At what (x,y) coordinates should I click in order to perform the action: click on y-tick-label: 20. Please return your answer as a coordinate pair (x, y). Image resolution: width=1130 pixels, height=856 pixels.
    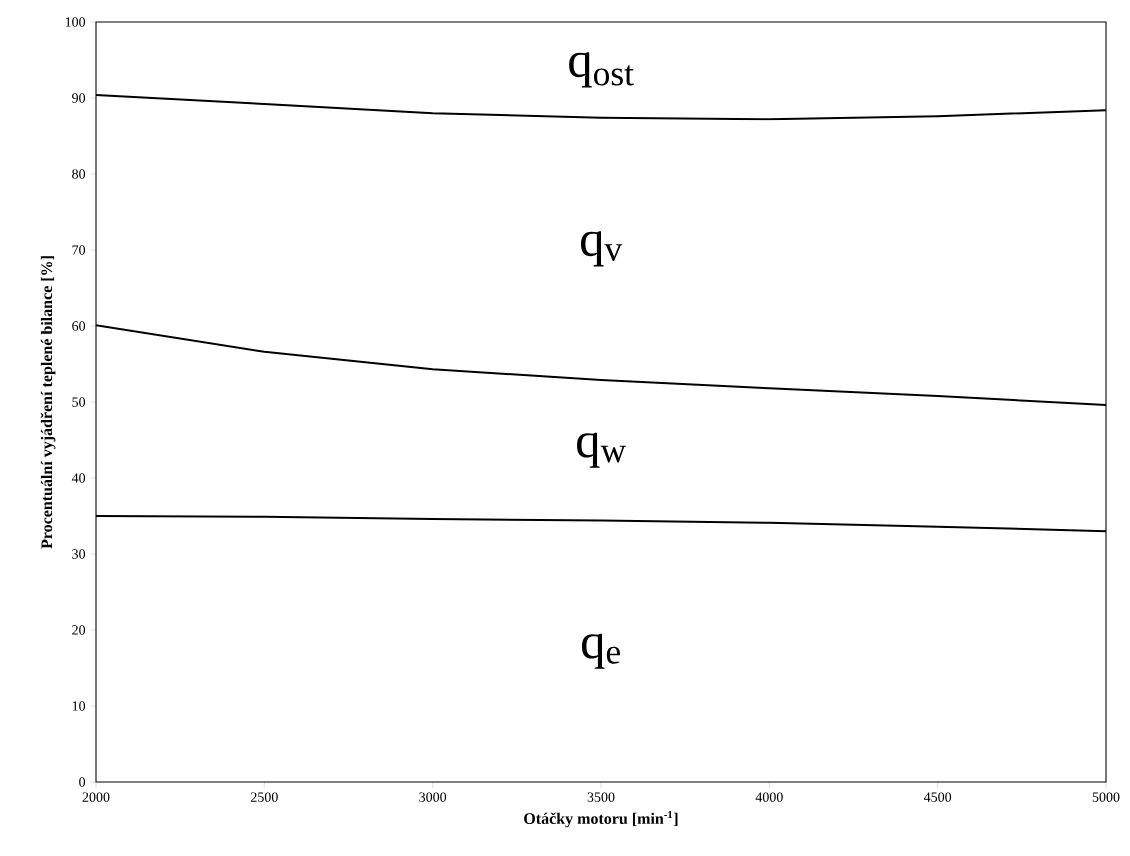
    Looking at the image, I should click on (79, 630).